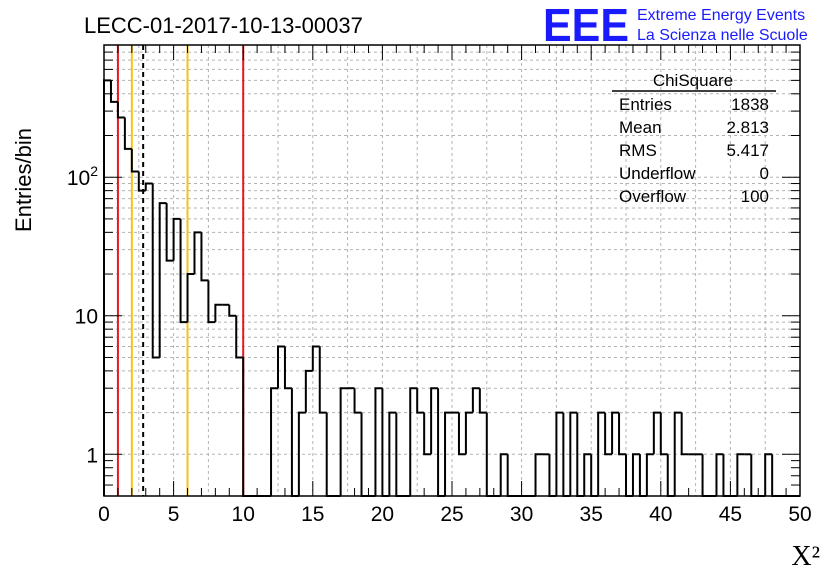 The height and width of the screenshot is (572, 836). I want to click on x-tick-label: 5, so click(174, 514).